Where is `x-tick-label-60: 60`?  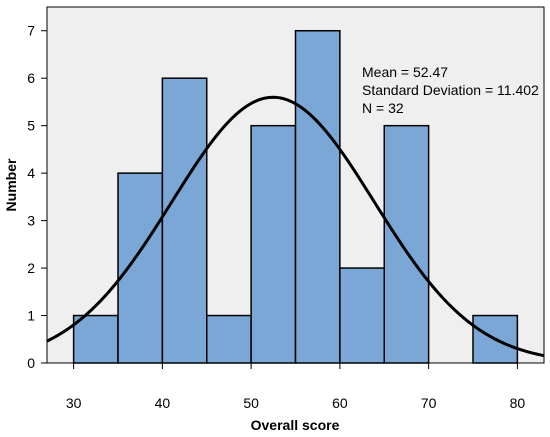
x-tick-label-60: 60 is located at coordinates (340, 403).